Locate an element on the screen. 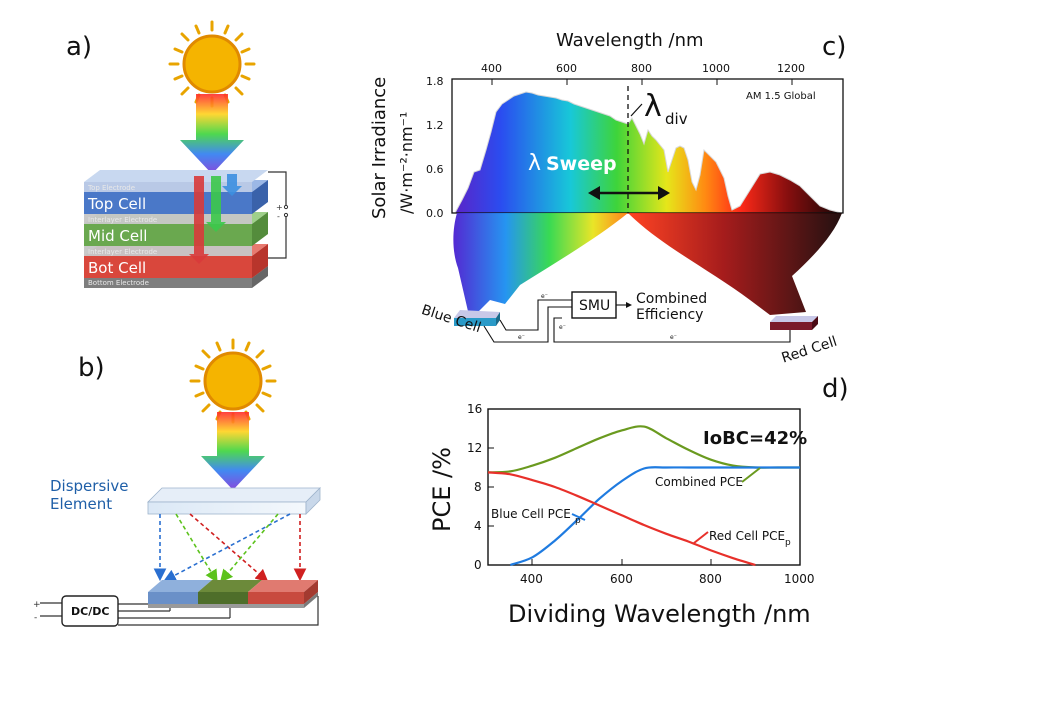 This screenshot has height=720, width=1040. c-y-label-2: /W·m⁻²·nm⁻¹ is located at coordinates (406, 163).